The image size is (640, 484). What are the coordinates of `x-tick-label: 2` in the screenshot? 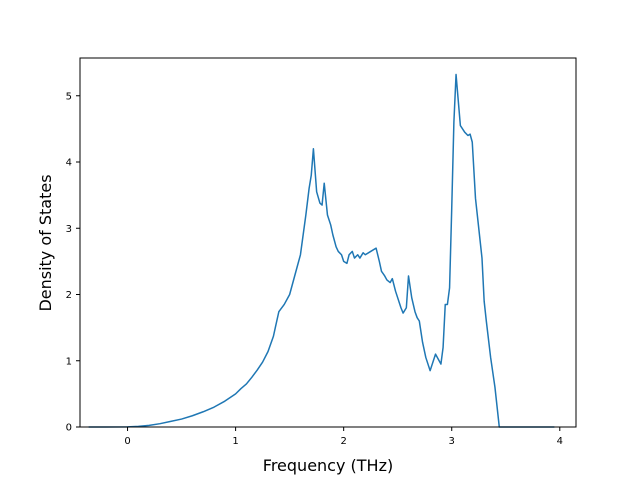 It's located at (343, 441).